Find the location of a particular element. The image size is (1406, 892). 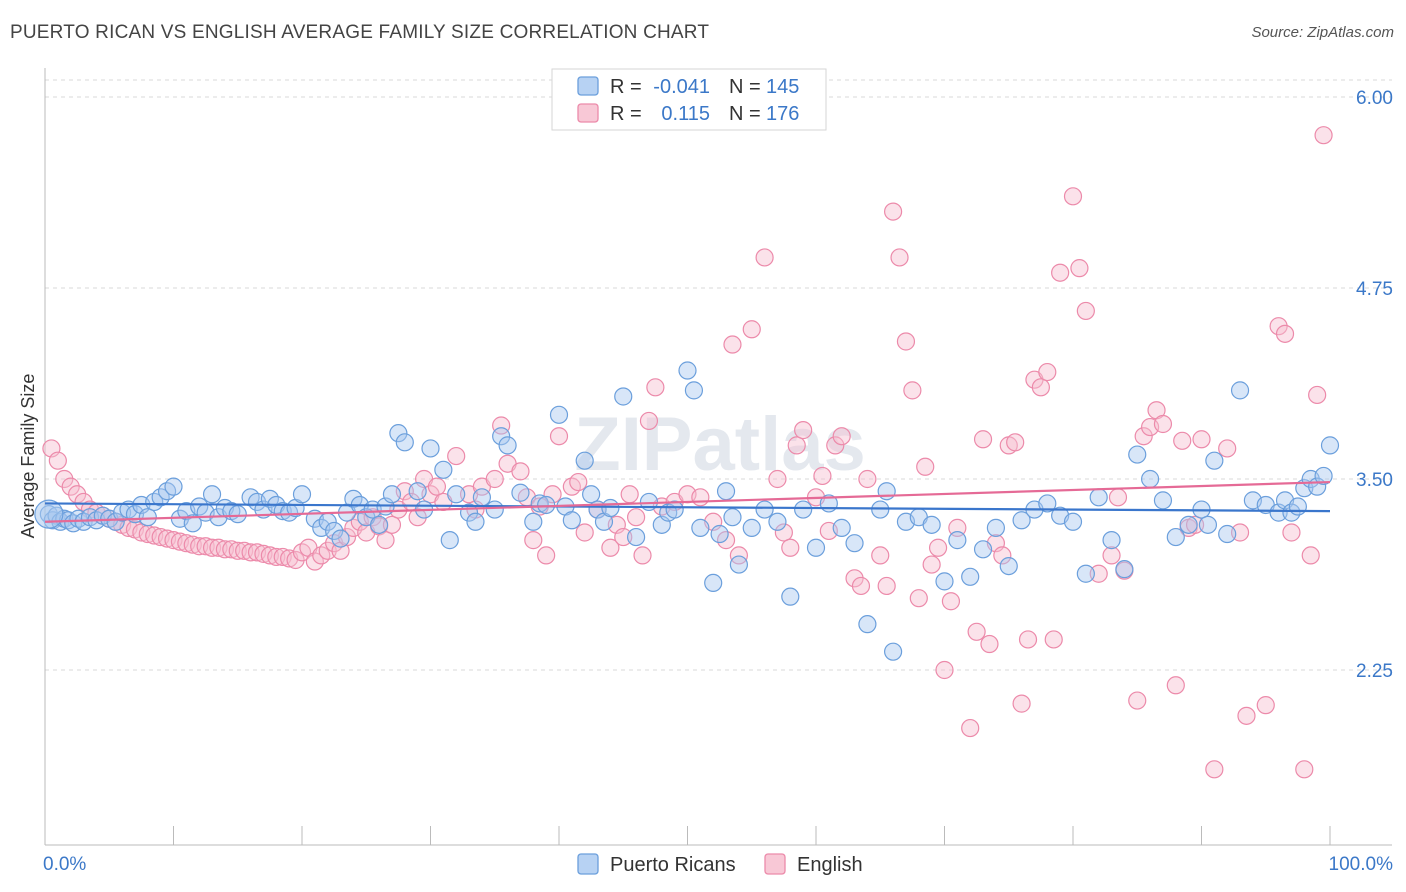

legend-swatch-blue is located at coordinates (588, 86).